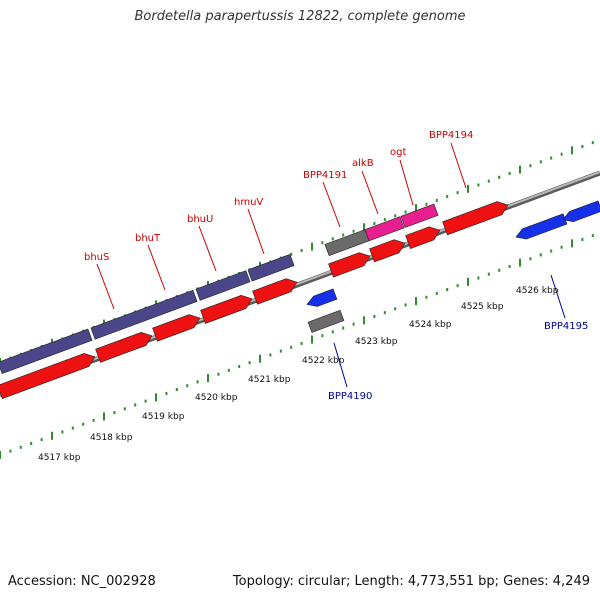  Describe the element at coordinates (363, 163) in the screenshot. I see `gene-label-alkB: alkB` at that location.